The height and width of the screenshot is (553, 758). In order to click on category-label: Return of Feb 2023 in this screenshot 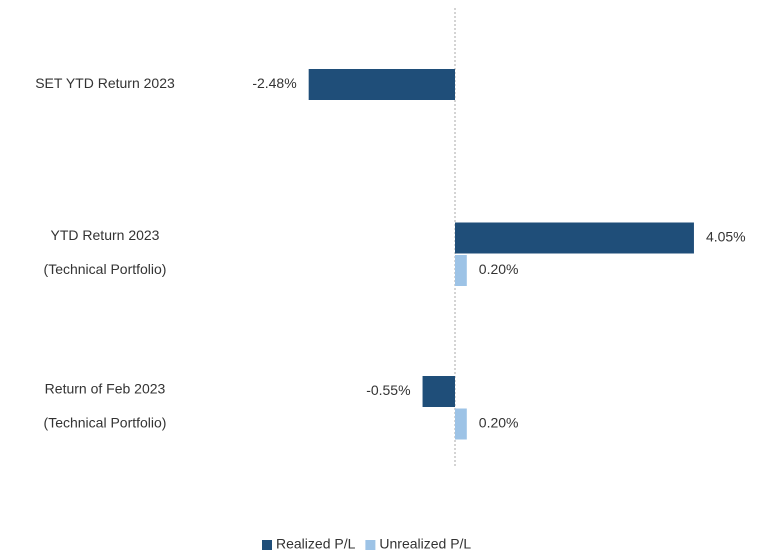, I will do `click(105, 389)`.